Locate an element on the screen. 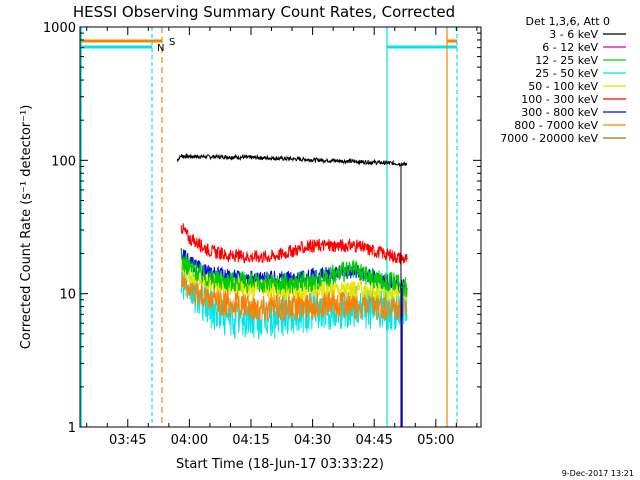  x-axis-label: Start Time (18-Jun-17 03:33:22) is located at coordinates (280, 464).